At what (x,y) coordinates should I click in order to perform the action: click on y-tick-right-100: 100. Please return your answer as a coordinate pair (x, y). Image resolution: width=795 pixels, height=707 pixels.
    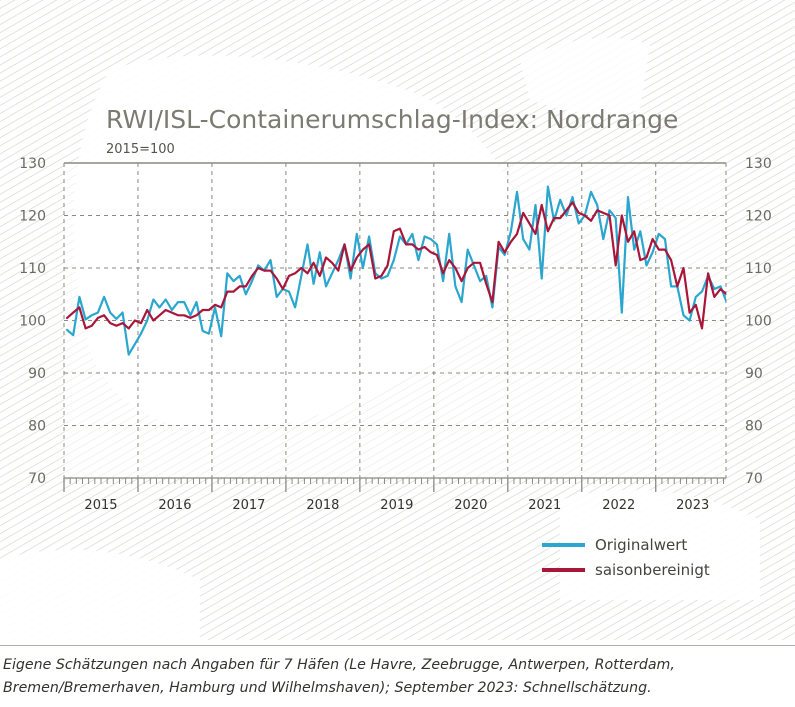
    Looking at the image, I should click on (758, 322).